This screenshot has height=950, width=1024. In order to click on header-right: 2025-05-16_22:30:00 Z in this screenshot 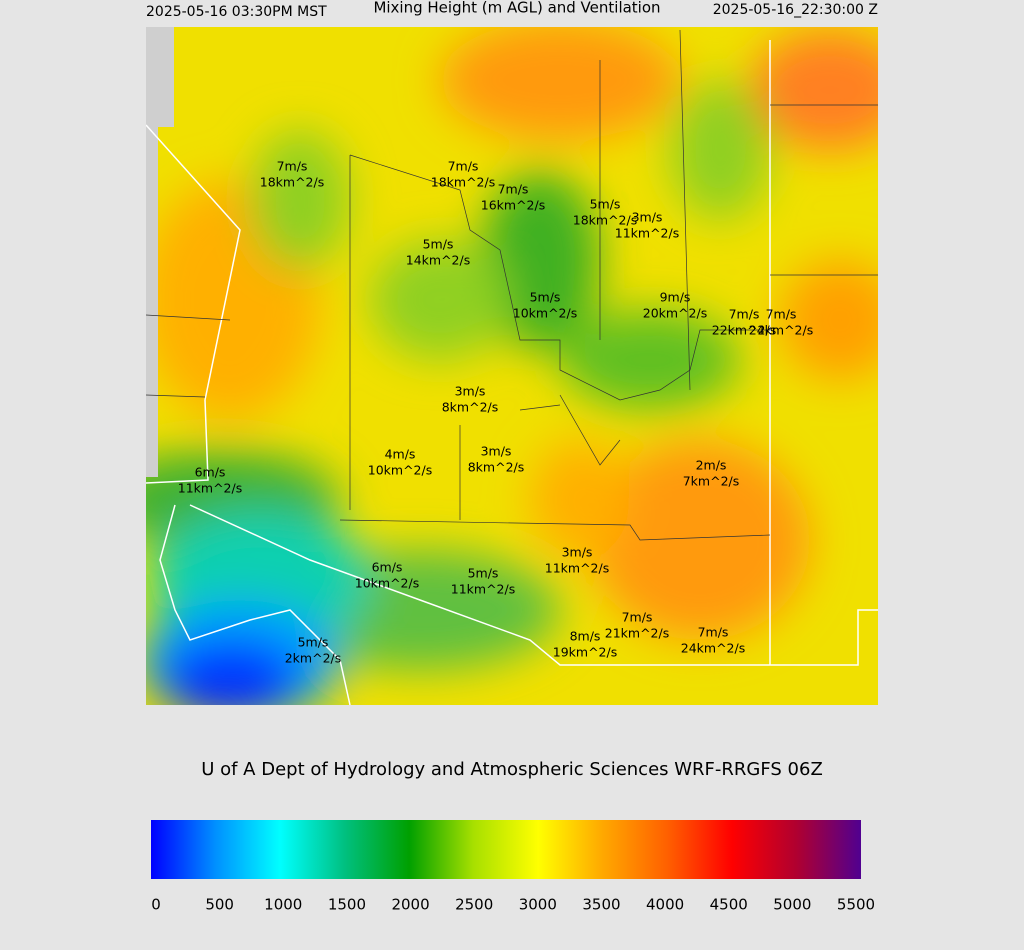, I will do `click(795, 10)`.